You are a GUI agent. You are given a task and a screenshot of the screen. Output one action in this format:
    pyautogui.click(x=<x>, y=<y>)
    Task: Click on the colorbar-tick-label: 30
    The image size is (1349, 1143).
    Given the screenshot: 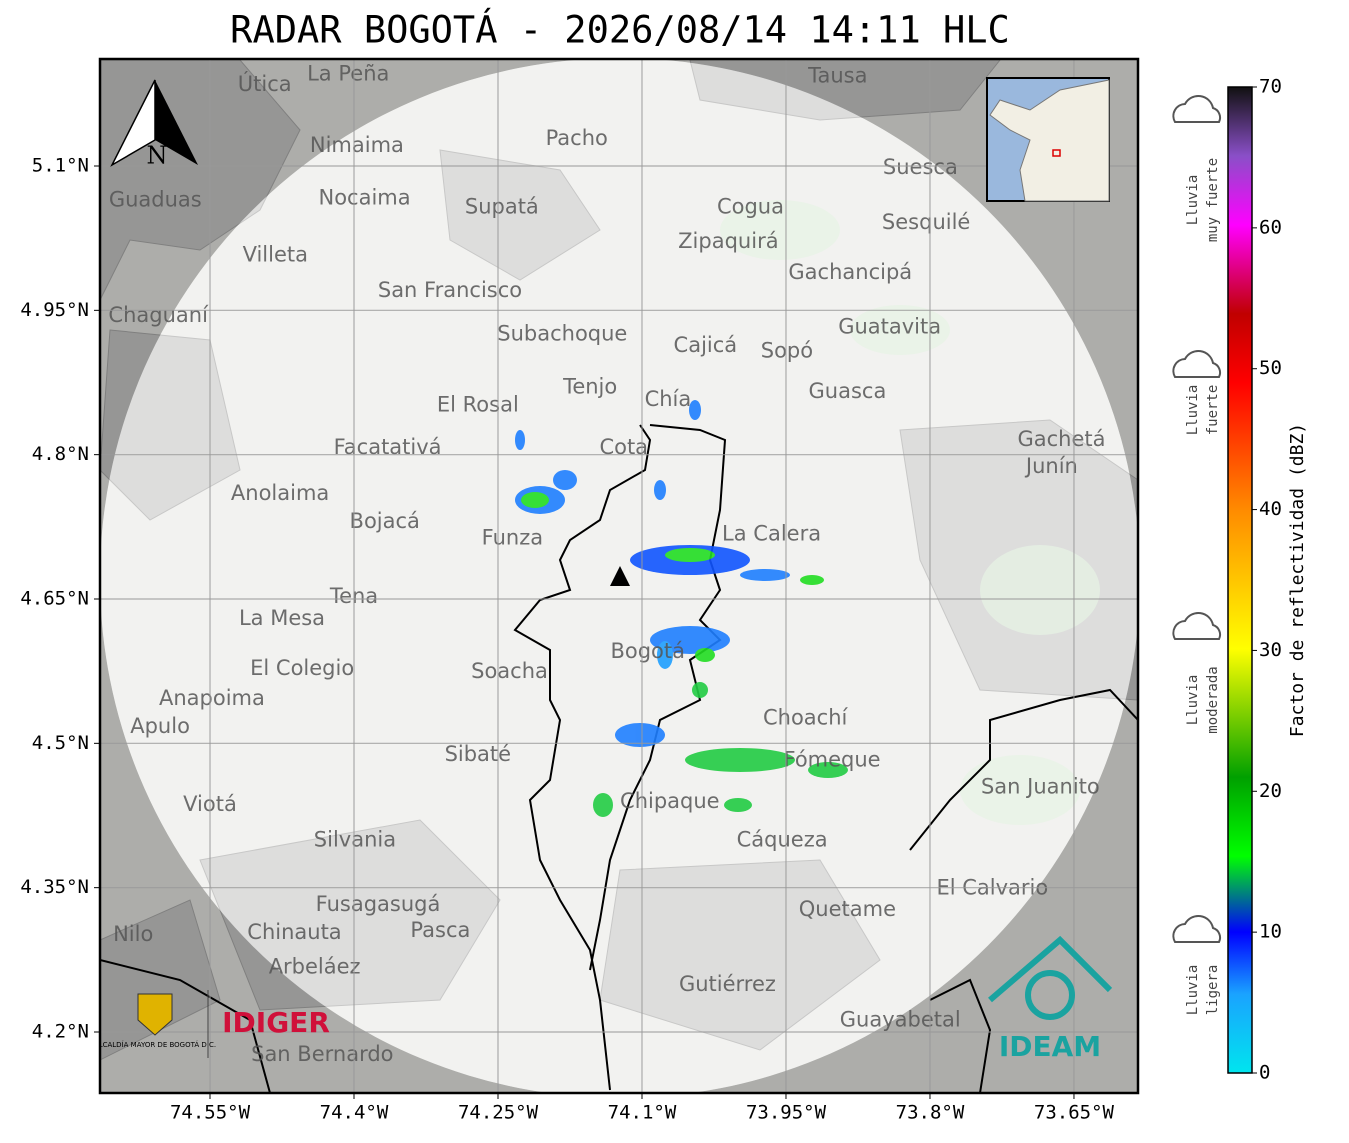 What is the action you would take?
    pyautogui.click(x=1270, y=650)
    